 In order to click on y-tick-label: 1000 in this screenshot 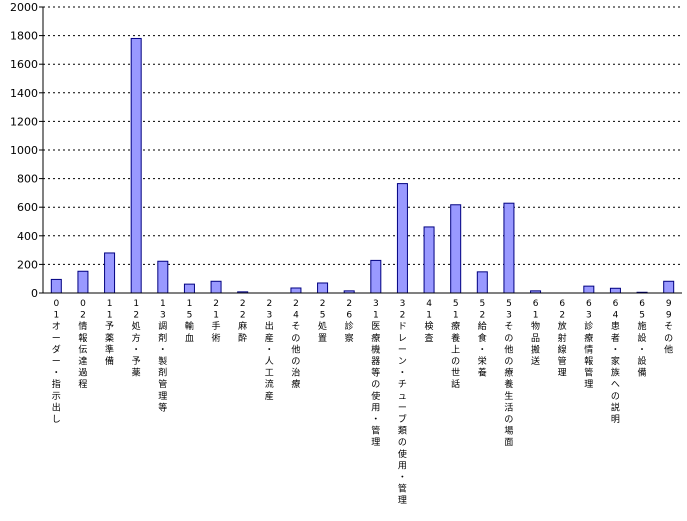, I will do `click(24, 150)`.